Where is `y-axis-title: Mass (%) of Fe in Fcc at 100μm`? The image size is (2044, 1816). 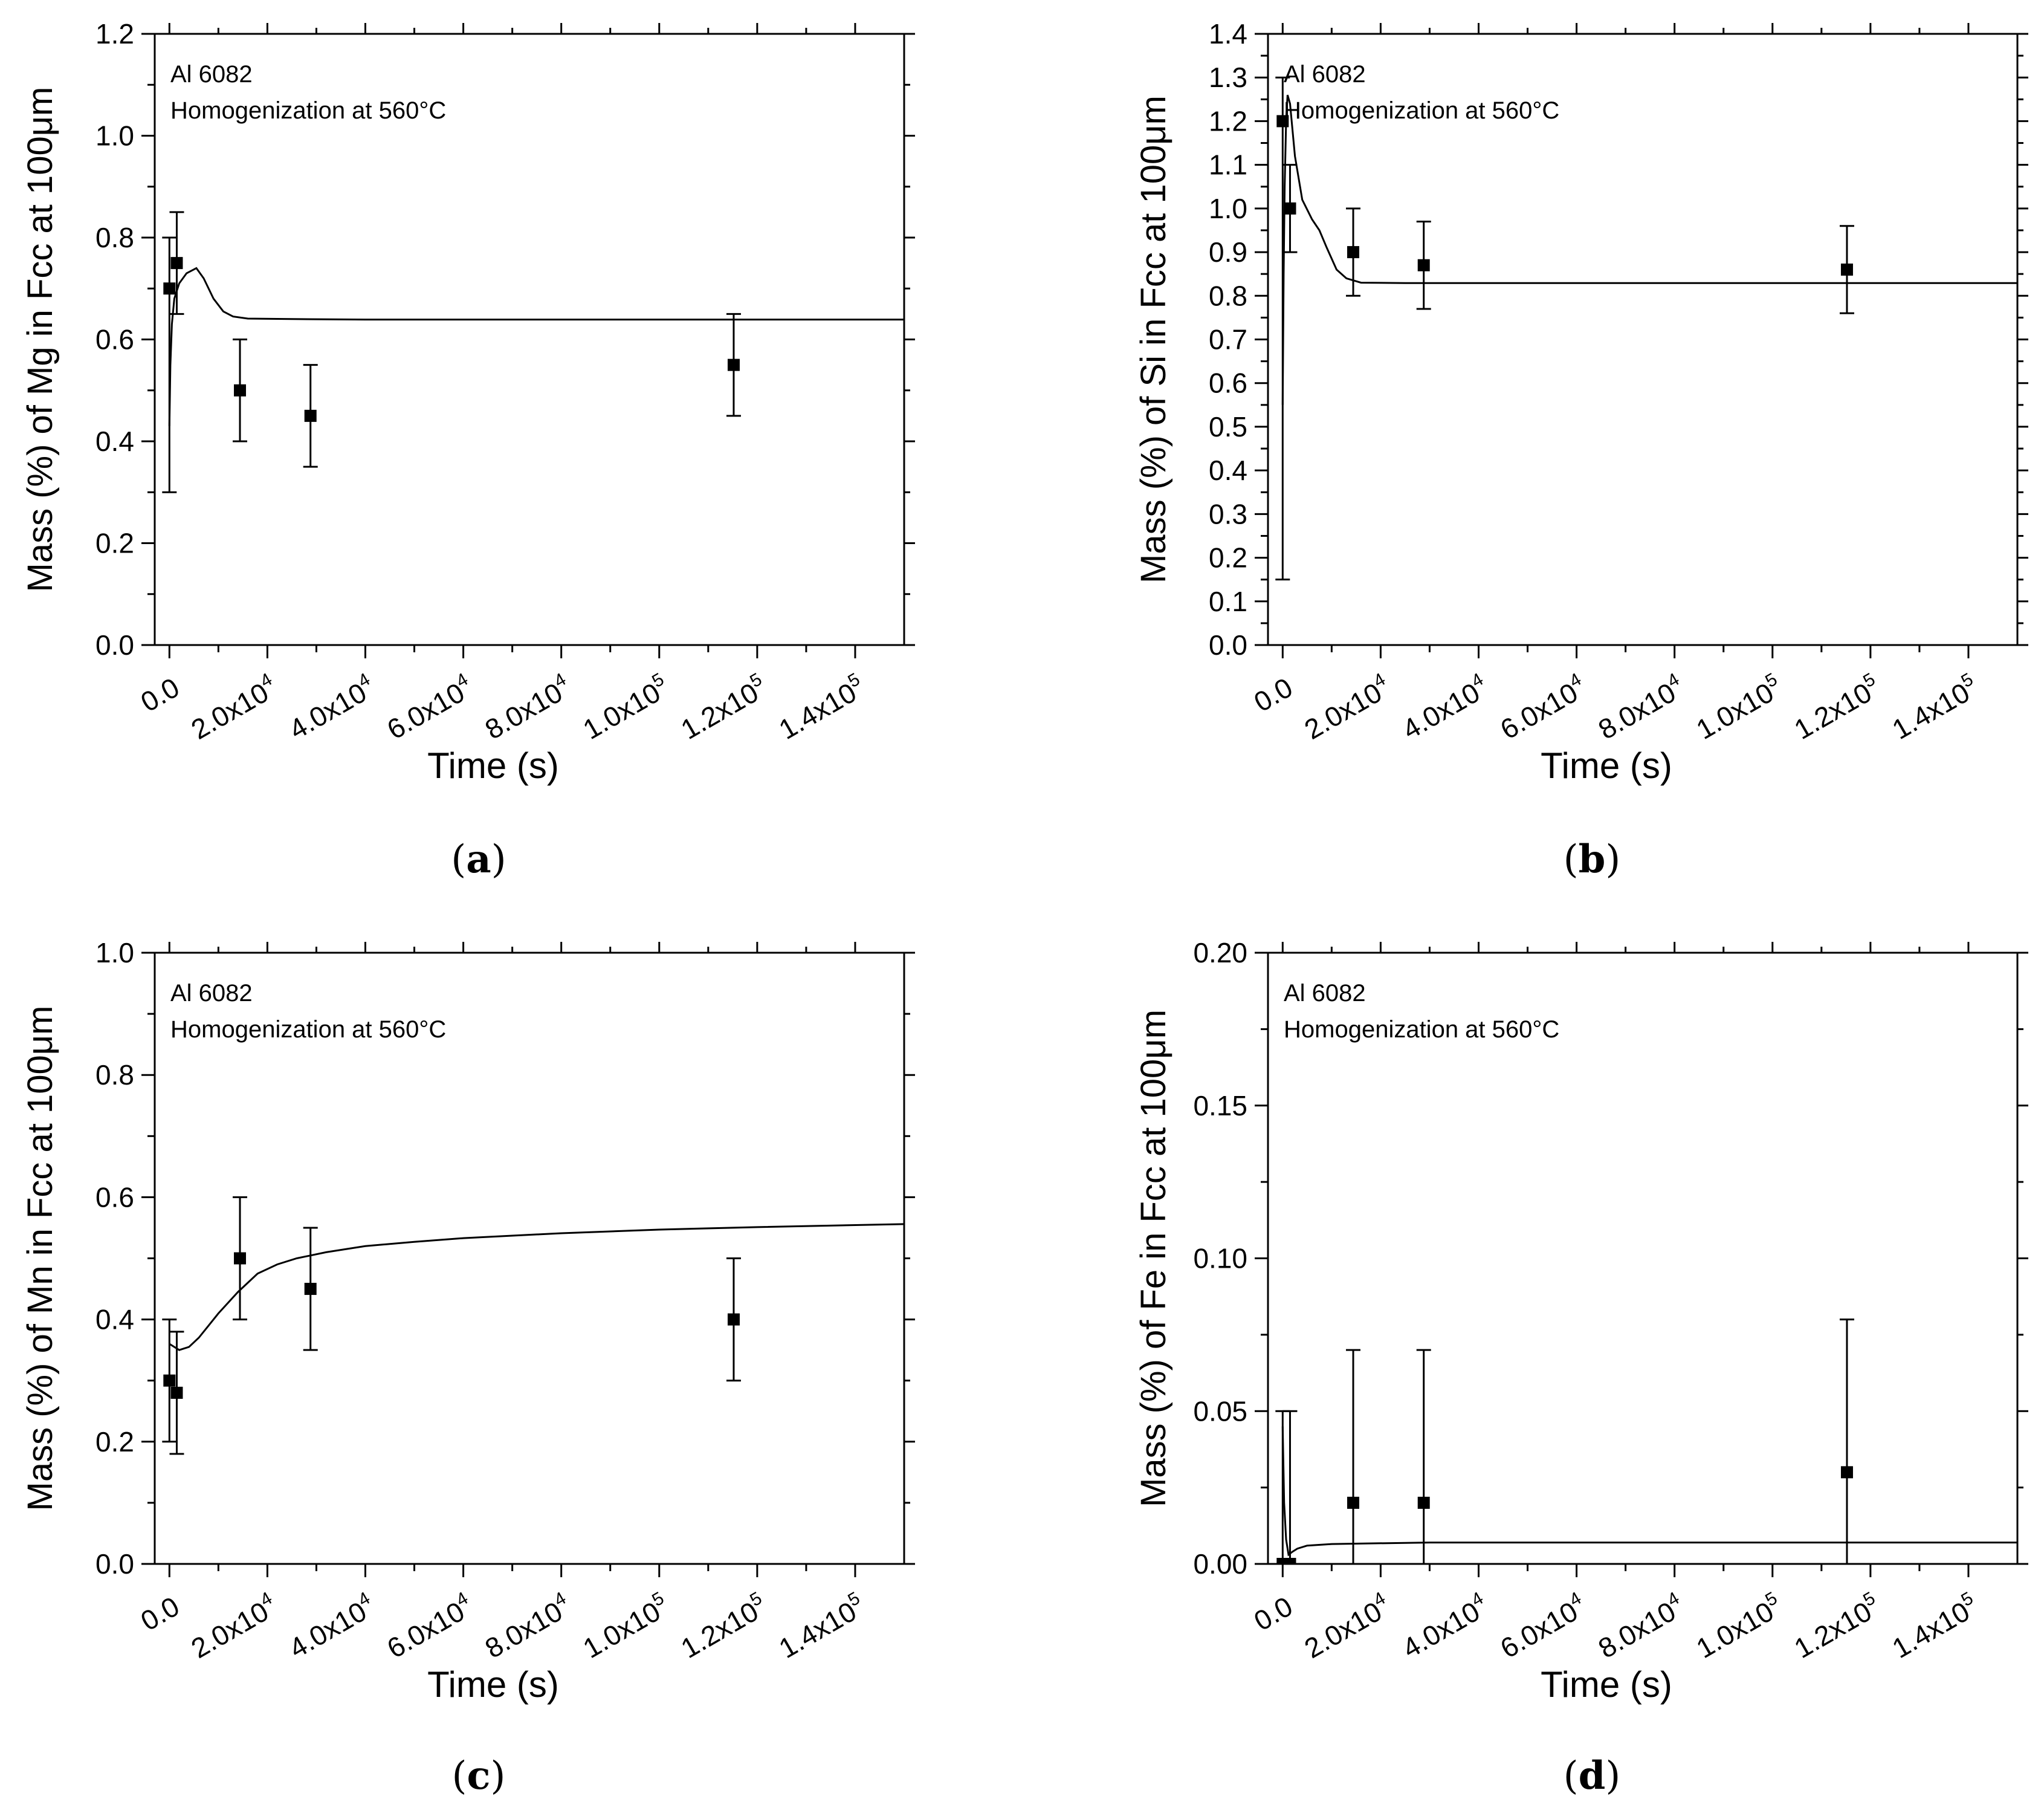 y-axis-title: Mass (%) of Fe in Fcc at 100μm is located at coordinates (1153, 1258).